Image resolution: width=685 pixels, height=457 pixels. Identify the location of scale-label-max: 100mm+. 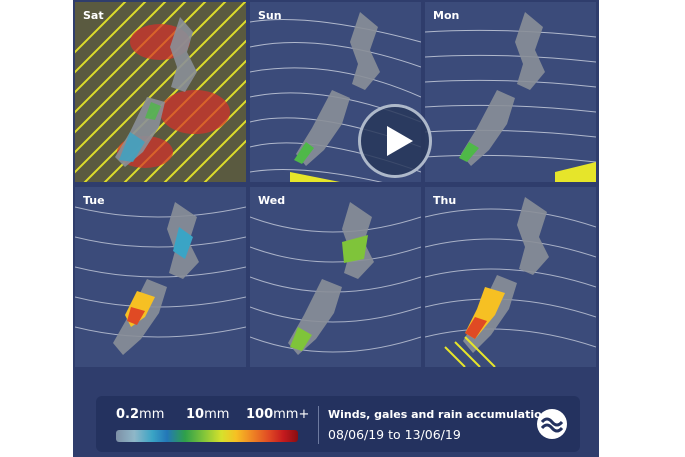
(277, 414).